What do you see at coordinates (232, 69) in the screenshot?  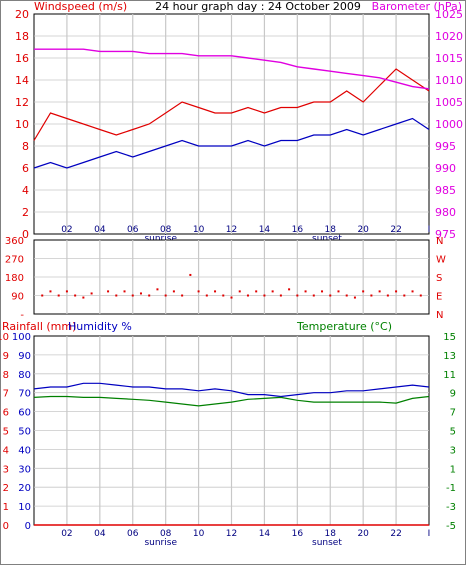 I see `barometer-line` at bounding box center [232, 69].